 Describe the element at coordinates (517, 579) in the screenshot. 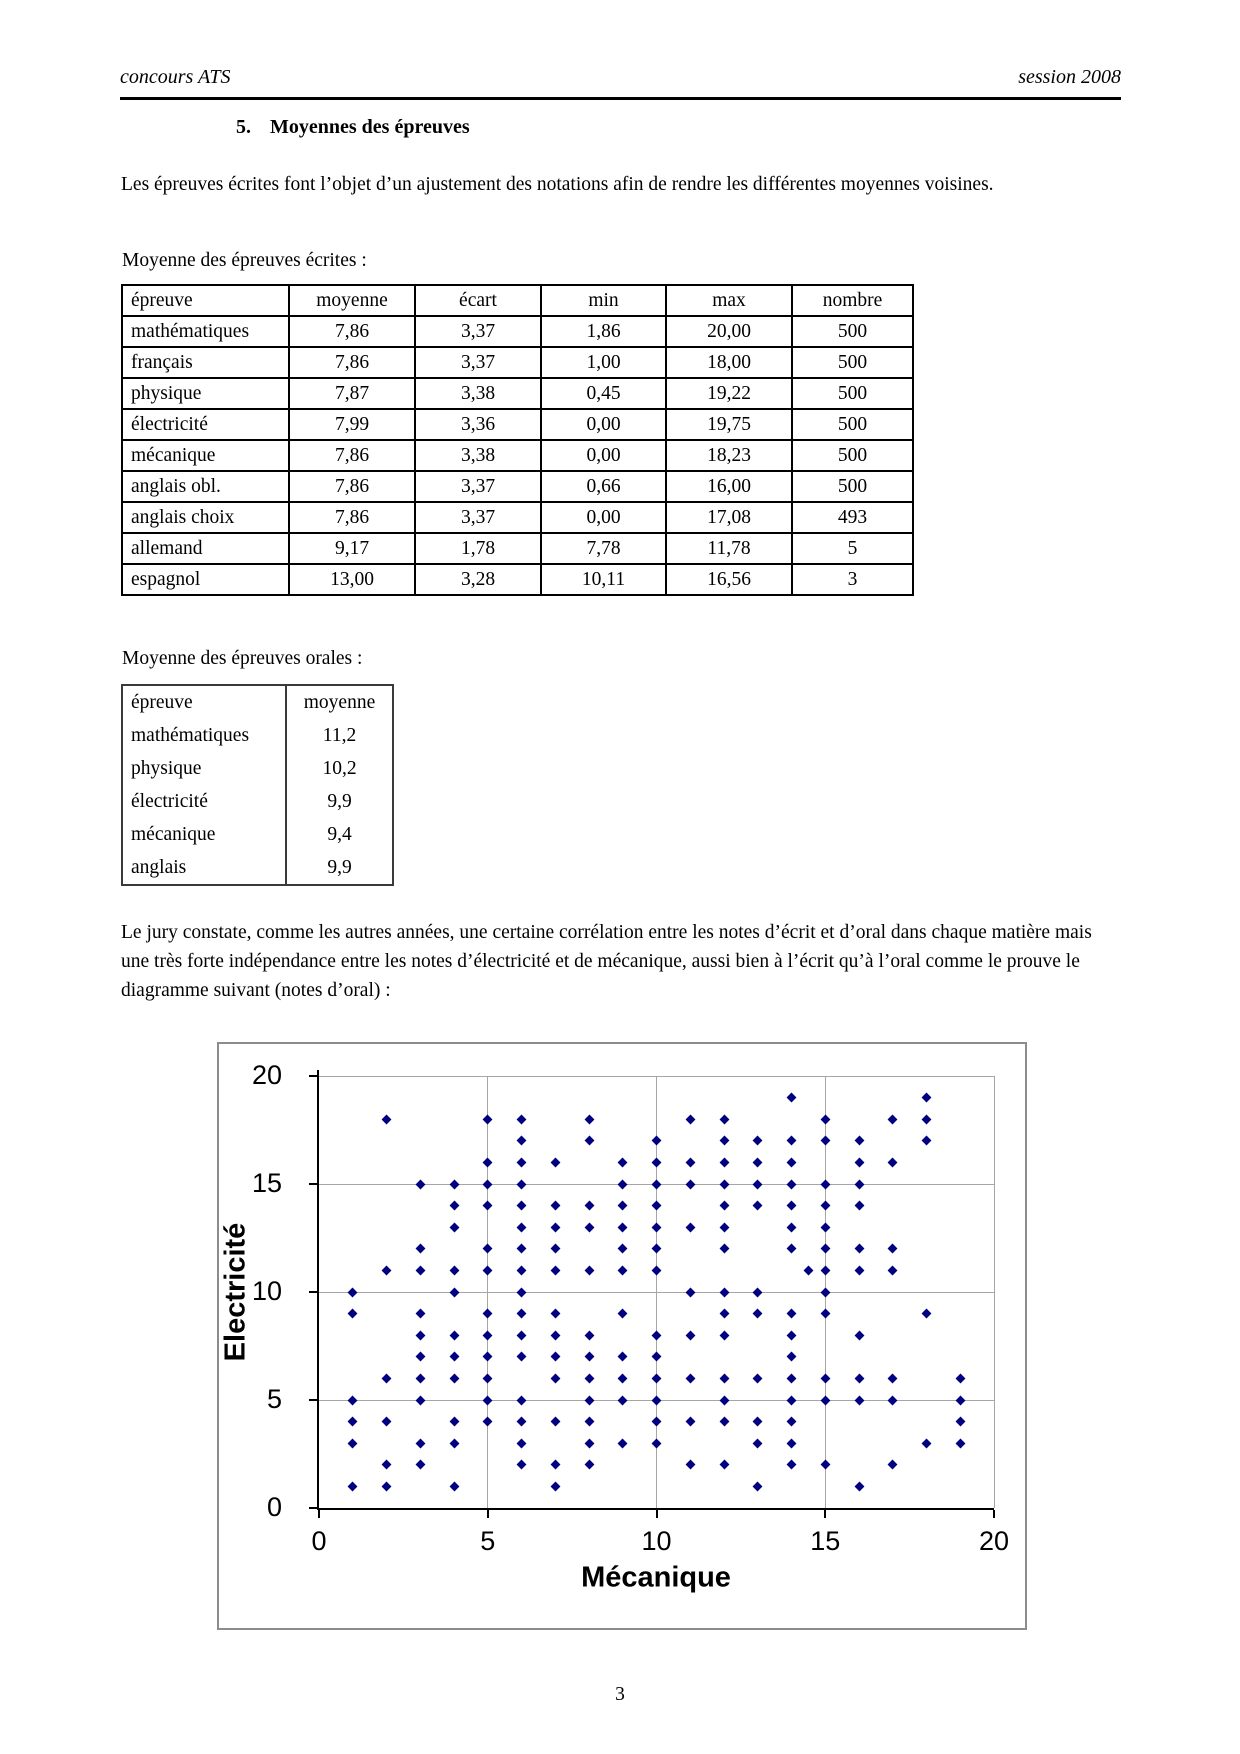

I see `table-row: espagnol 13,00 3,28 10,11 16,56 3` at that location.